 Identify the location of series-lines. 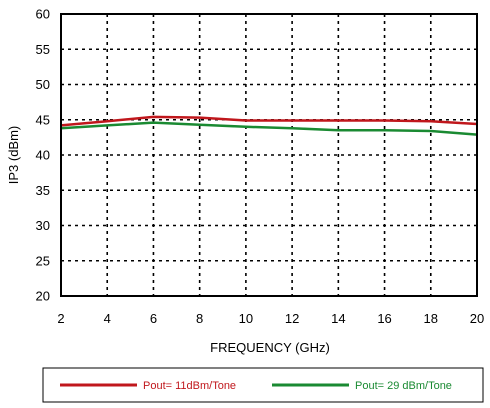
(269, 125).